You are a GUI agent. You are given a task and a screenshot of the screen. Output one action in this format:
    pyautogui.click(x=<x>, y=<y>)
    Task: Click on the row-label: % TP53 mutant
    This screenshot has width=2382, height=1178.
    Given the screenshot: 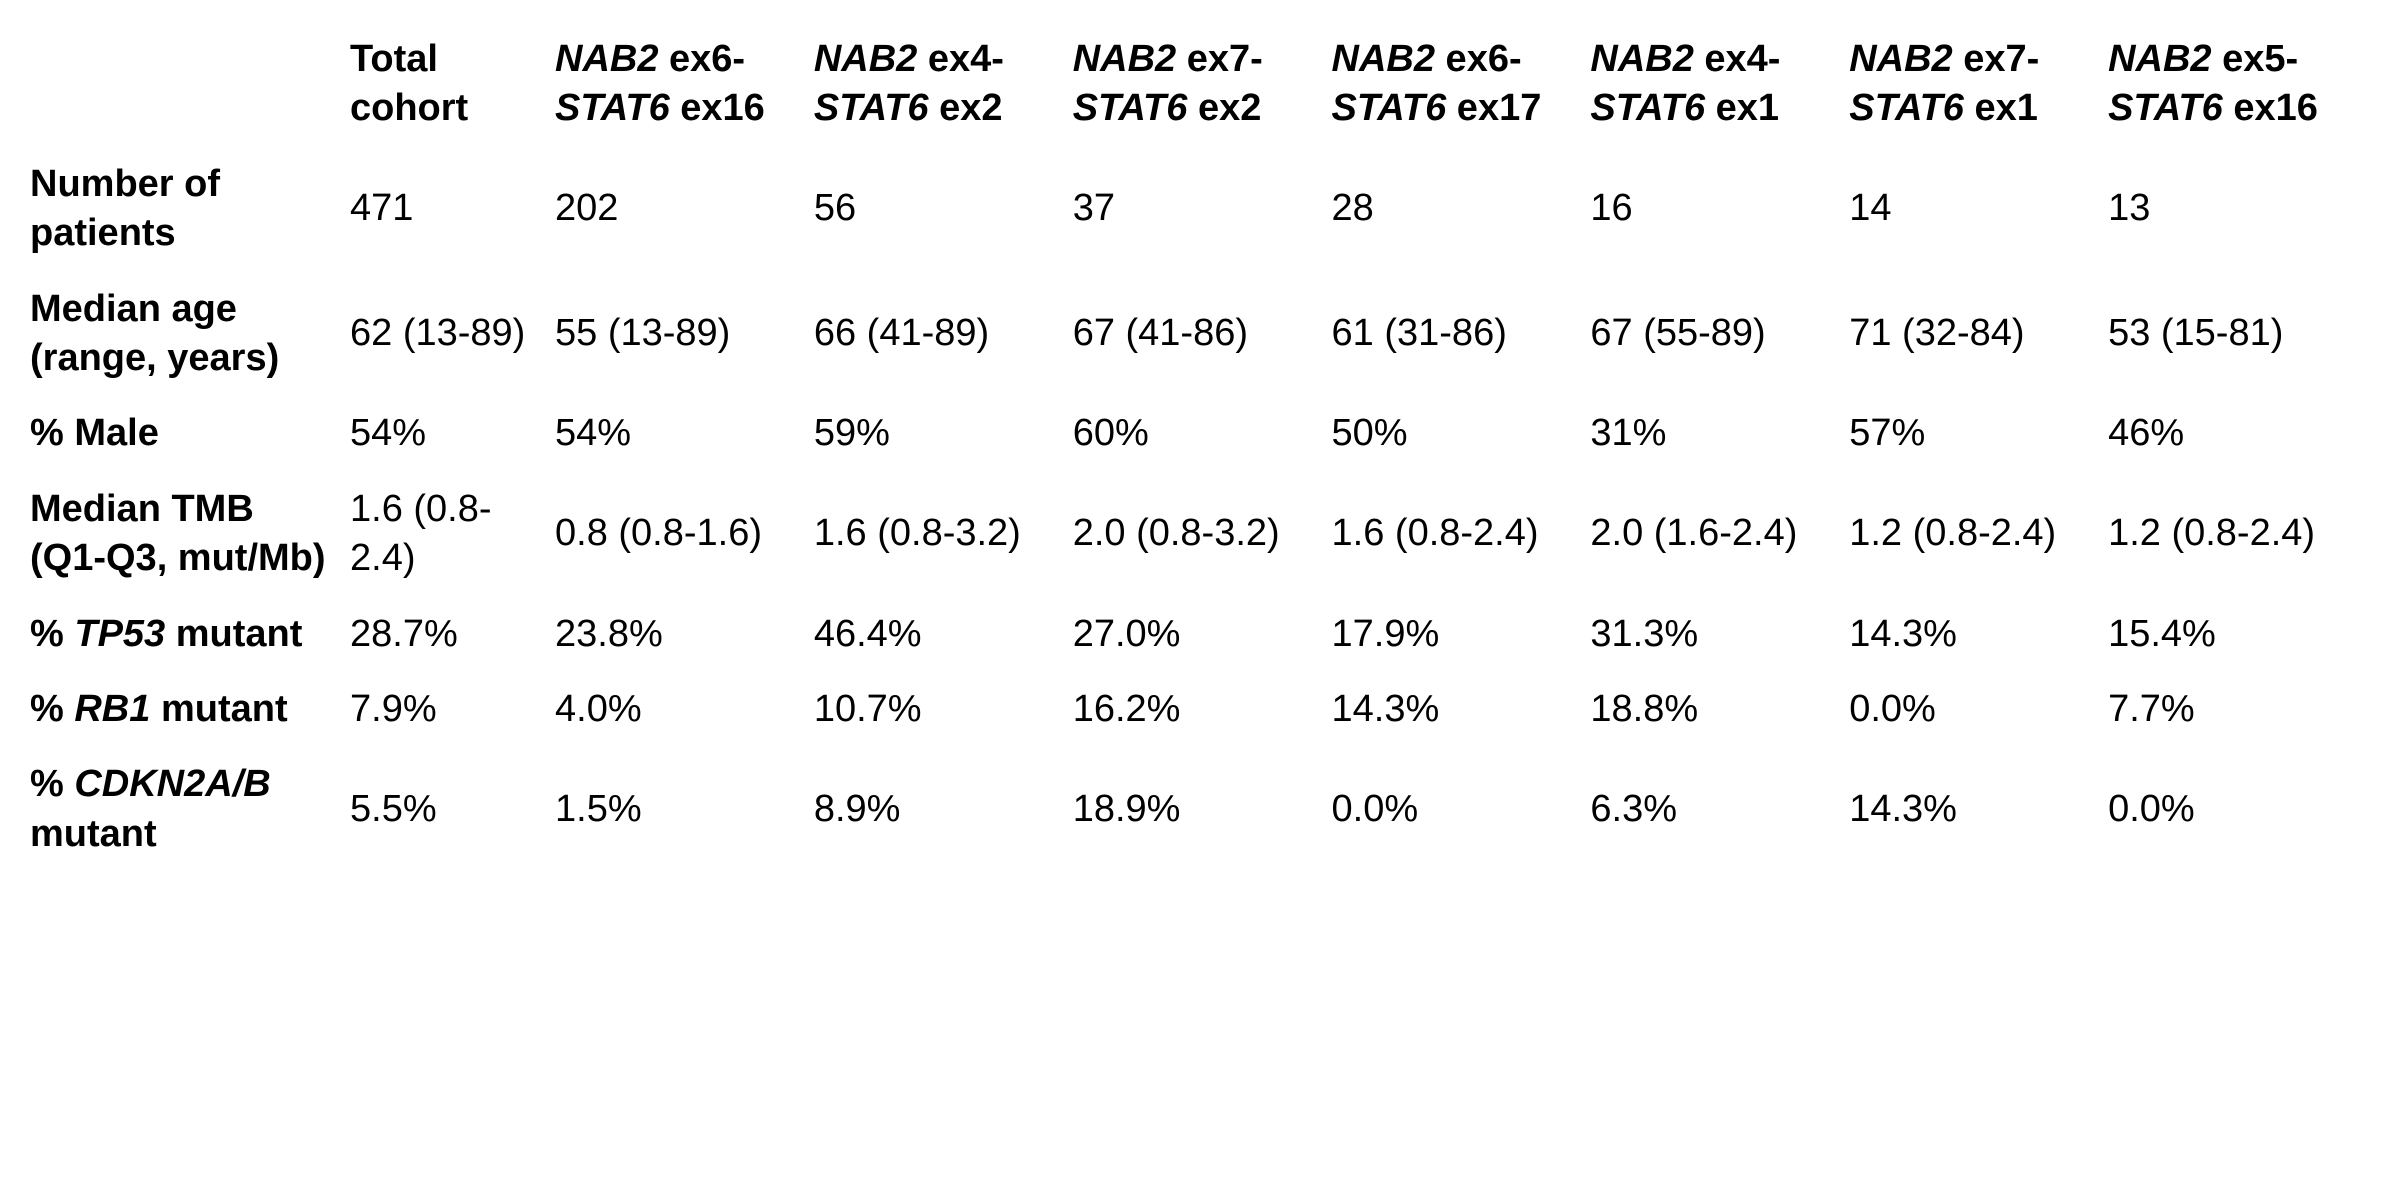 What is the action you would take?
    pyautogui.click(x=190, y=634)
    